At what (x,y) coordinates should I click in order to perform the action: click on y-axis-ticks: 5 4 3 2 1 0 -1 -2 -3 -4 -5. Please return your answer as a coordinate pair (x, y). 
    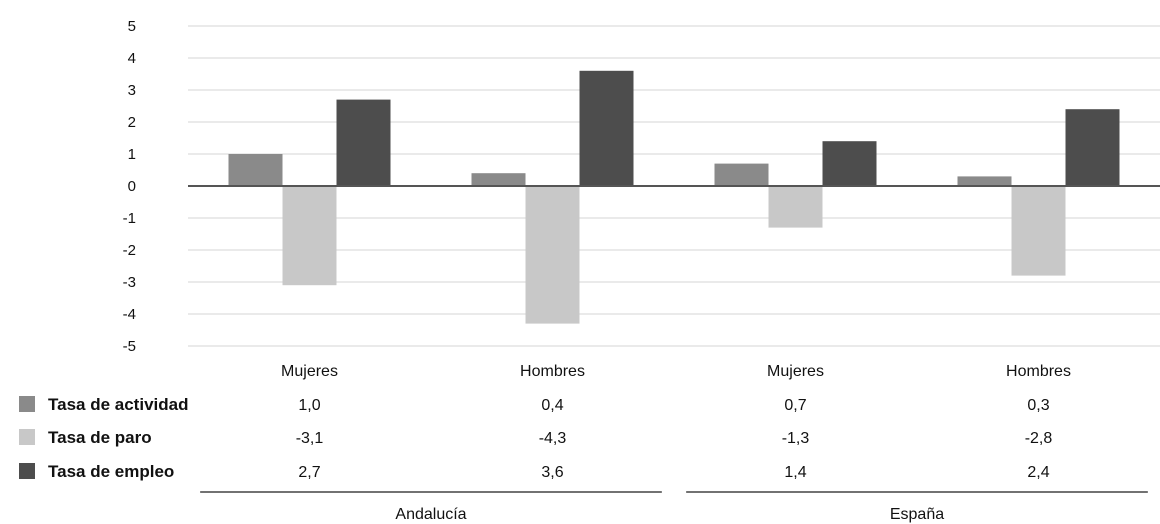
    Looking at the image, I should click on (129, 186).